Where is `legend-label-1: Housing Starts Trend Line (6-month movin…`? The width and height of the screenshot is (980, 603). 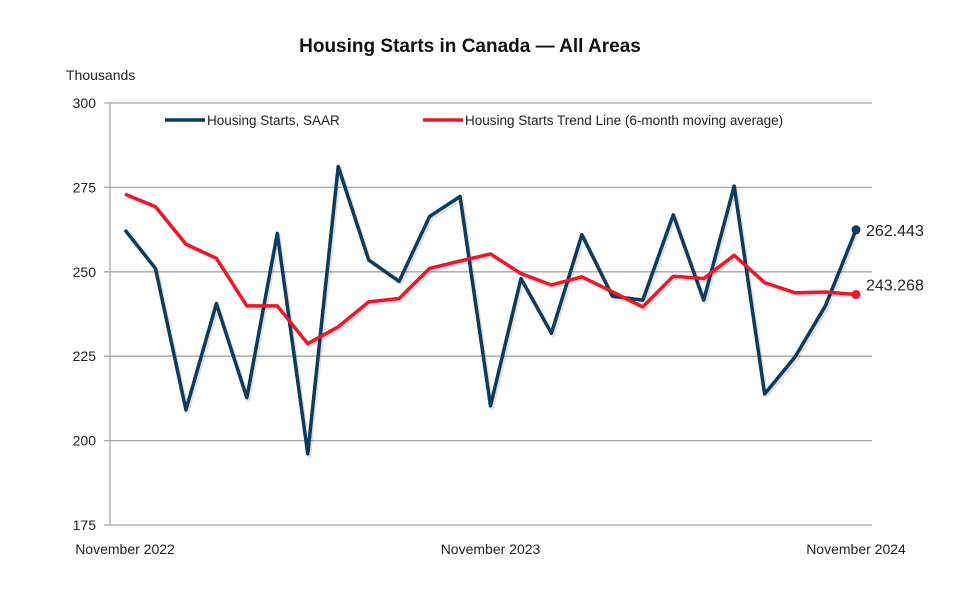
legend-label-1: Housing Starts Trend Line (6-month movin… is located at coordinates (624, 120).